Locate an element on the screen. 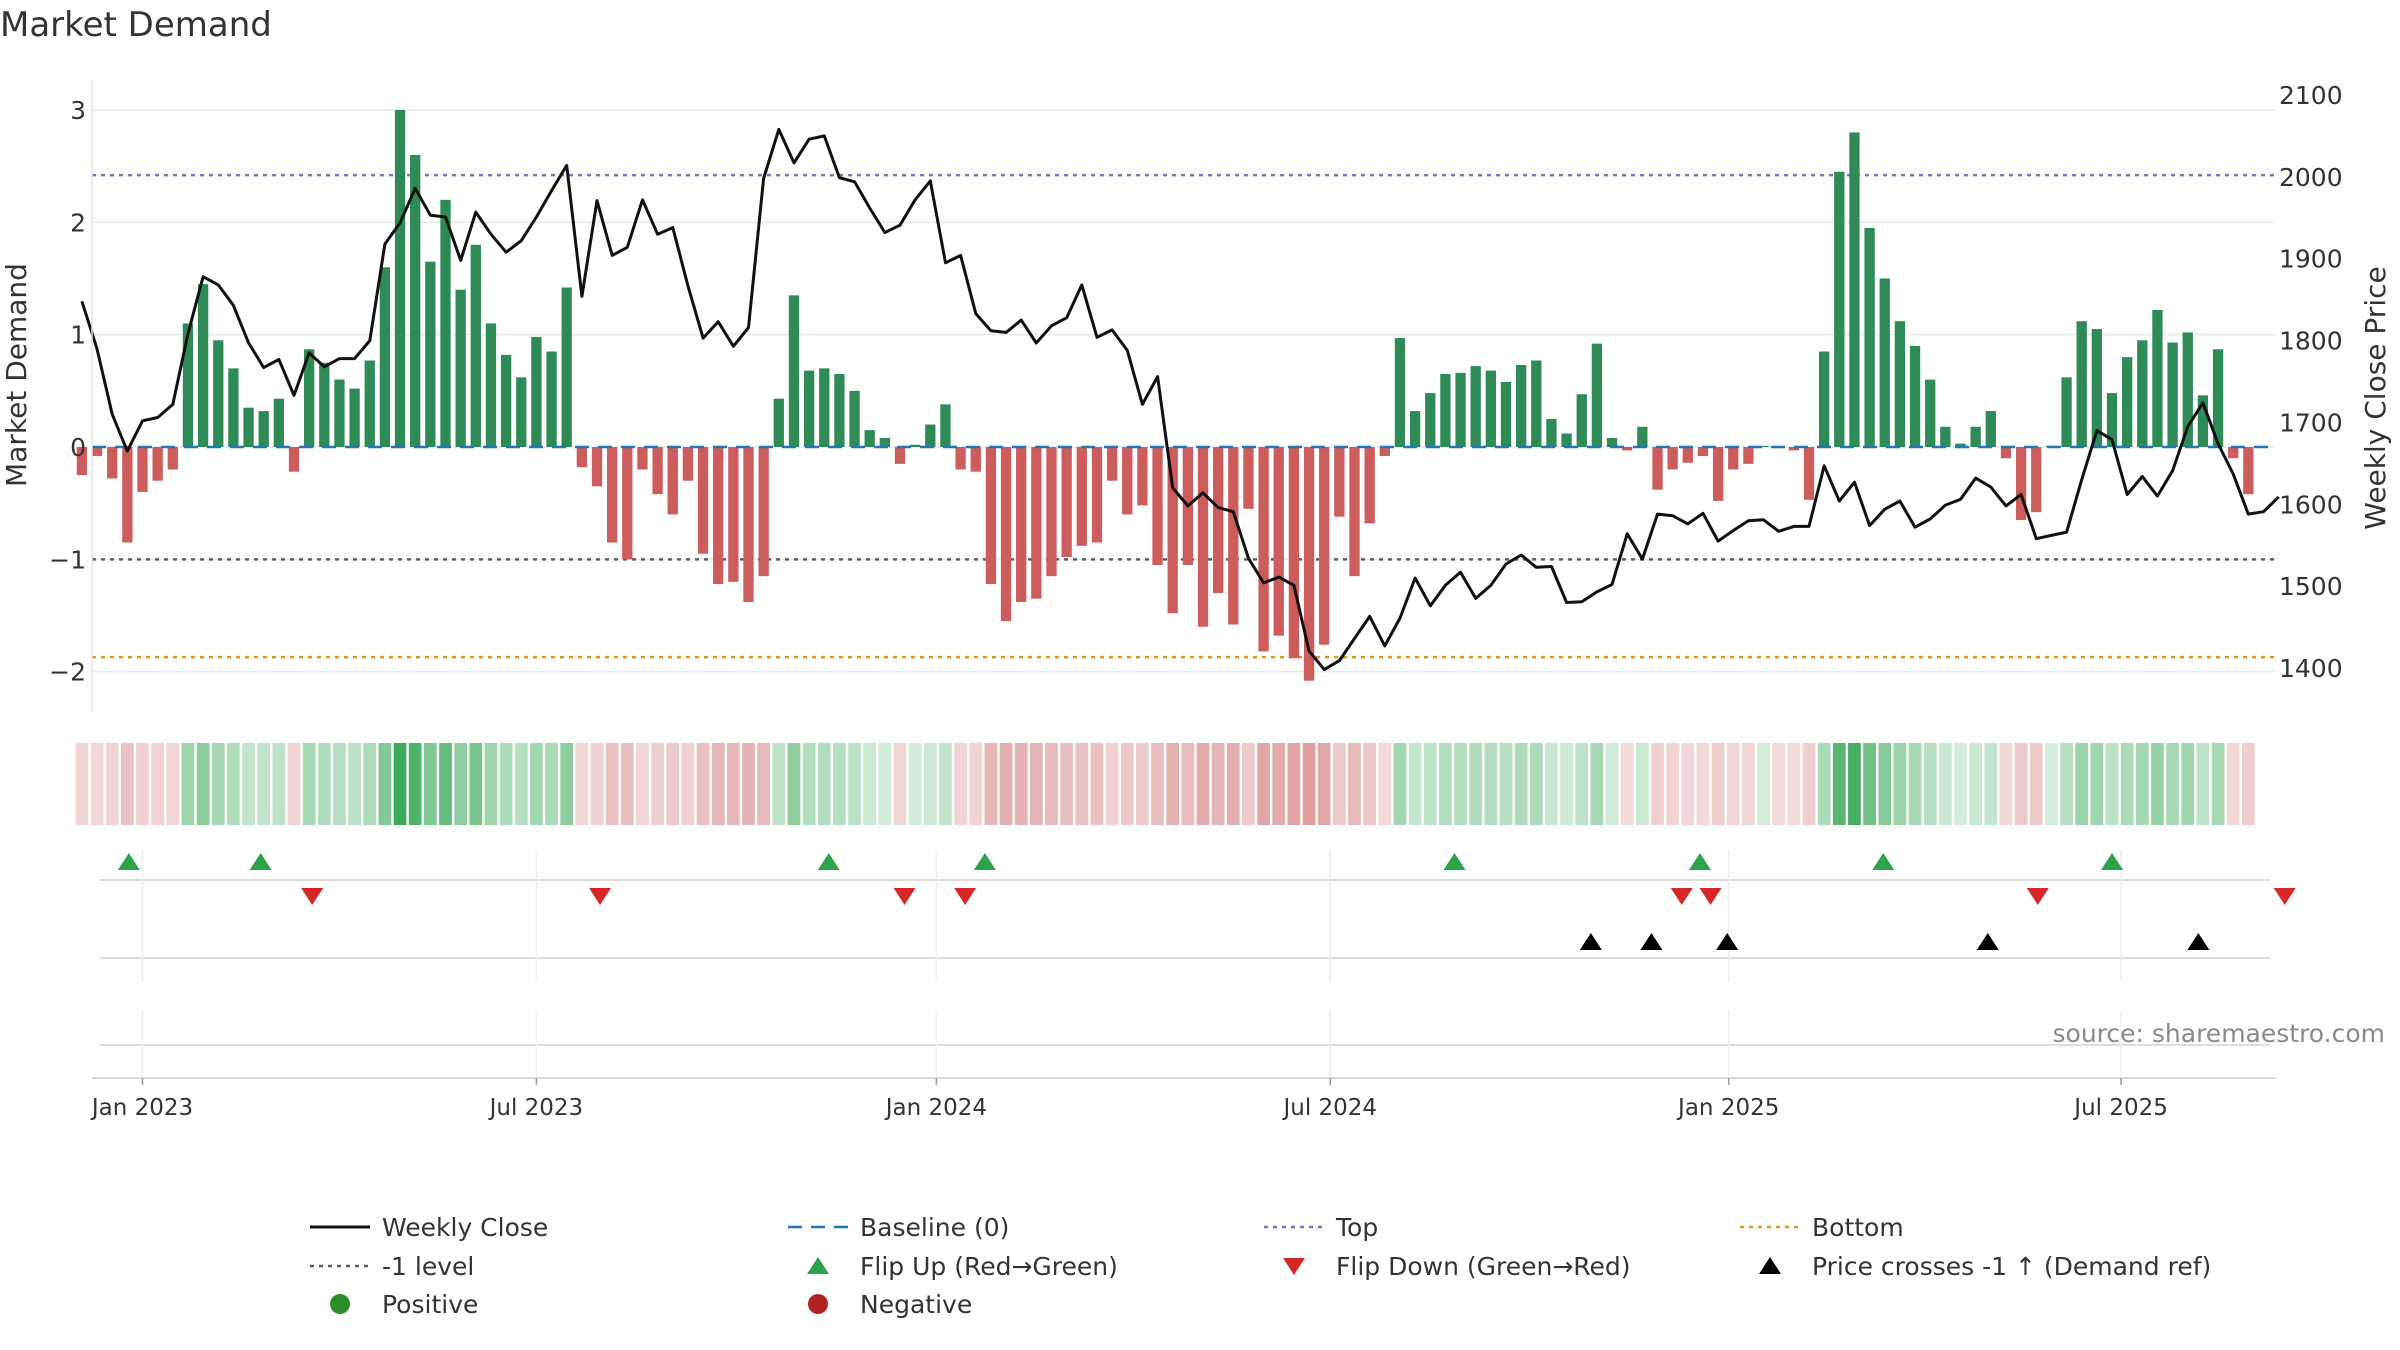  legend-item-negative: Negative is located at coordinates (890, 1304).